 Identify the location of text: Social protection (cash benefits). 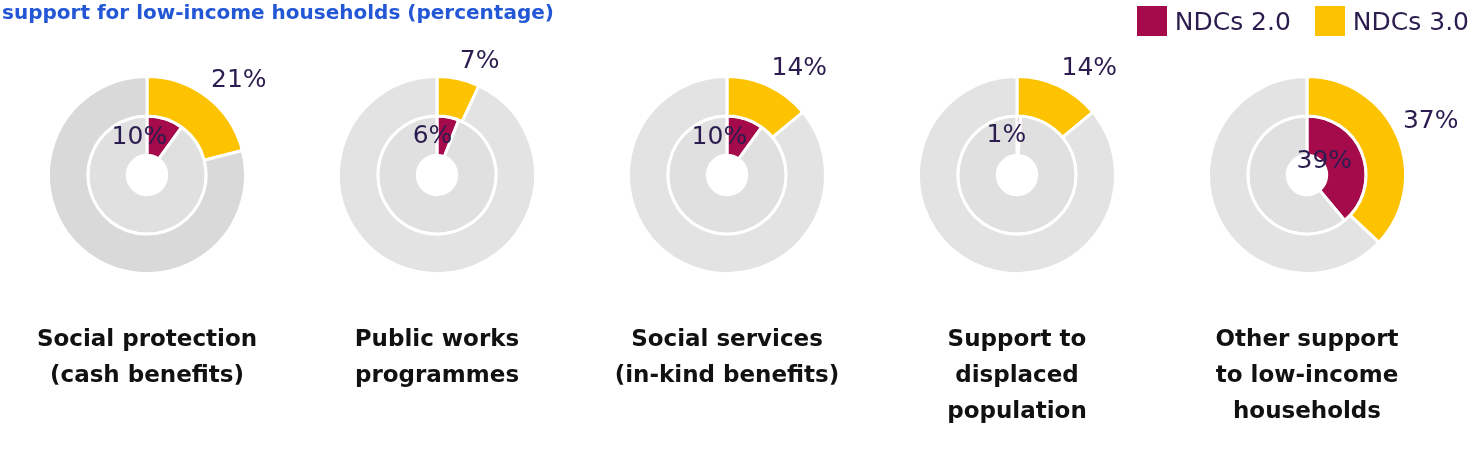
(147, 356).